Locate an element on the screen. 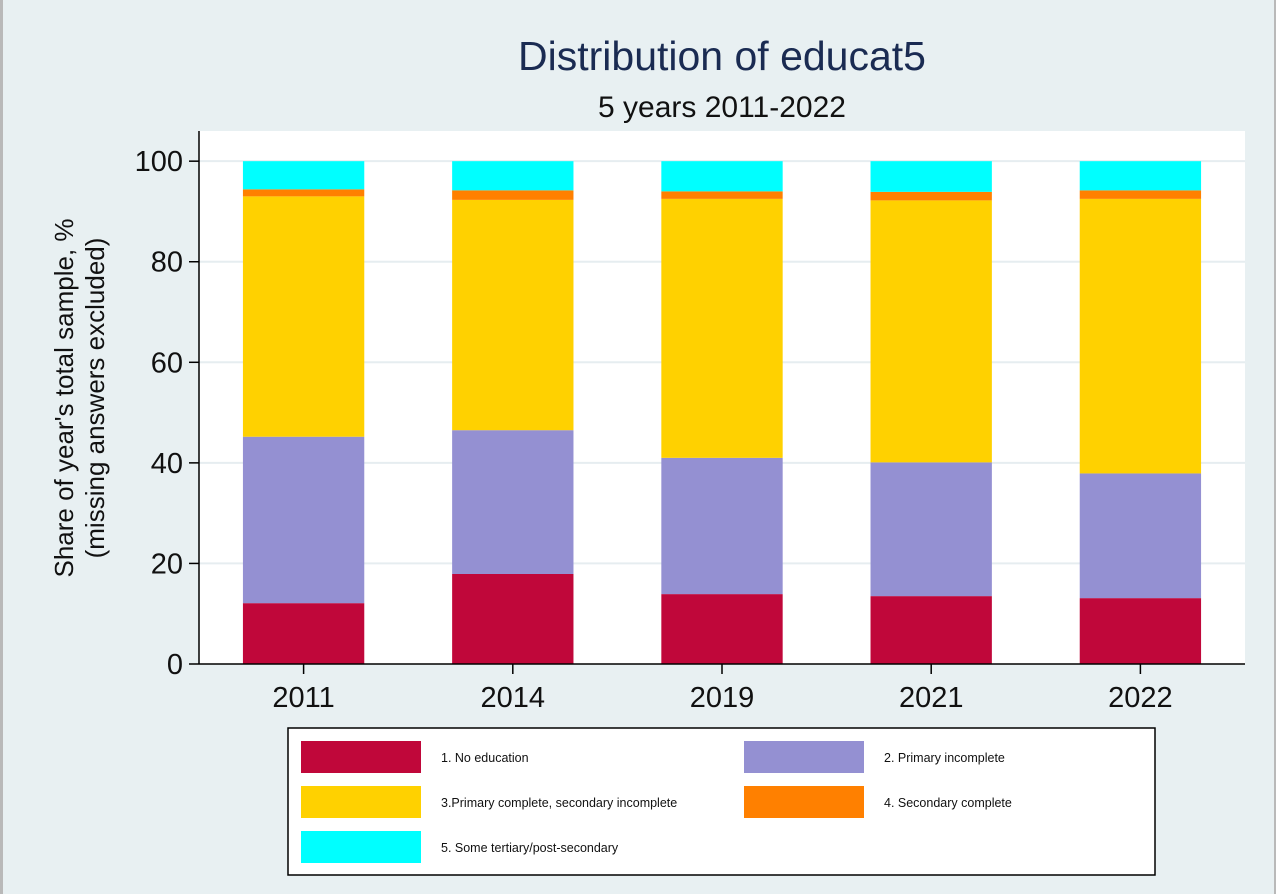 This screenshot has width=1276, height=894. y-ticks: 0 20 40 60 80 100 is located at coordinates (167, 413).